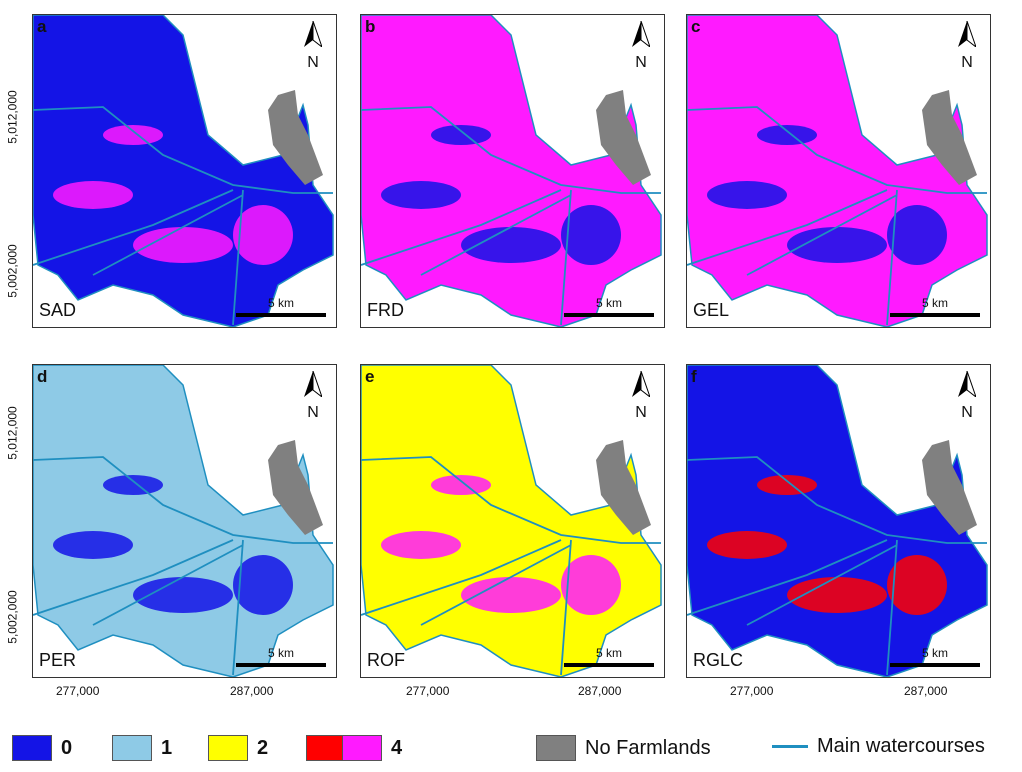 The height and width of the screenshot is (772, 1022). Describe the element at coordinates (78, 691) in the screenshot. I see `x-tick-label-d-1: 277,000` at that location.